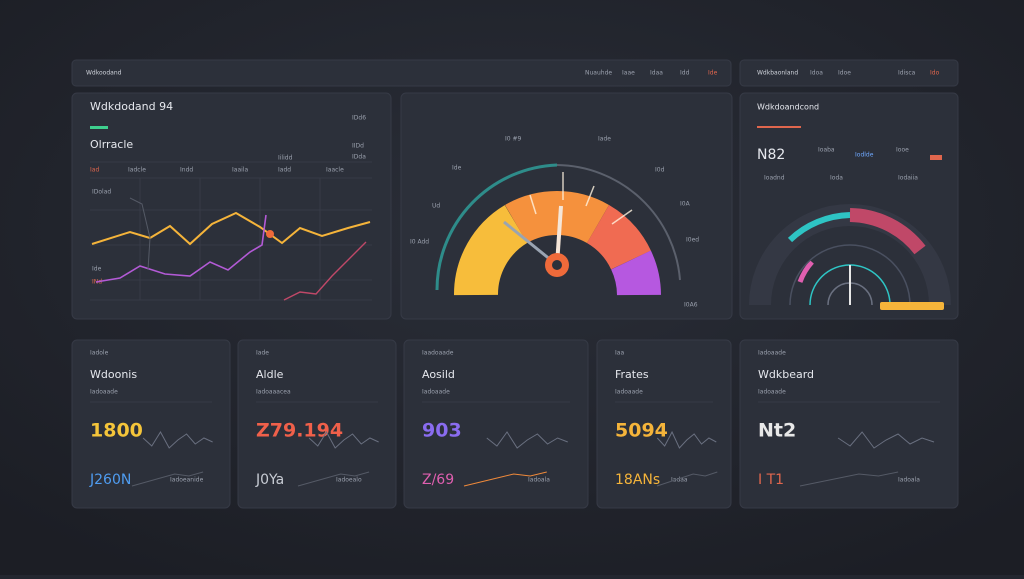  I want to click on card-tag: Iaa, so click(619, 353).